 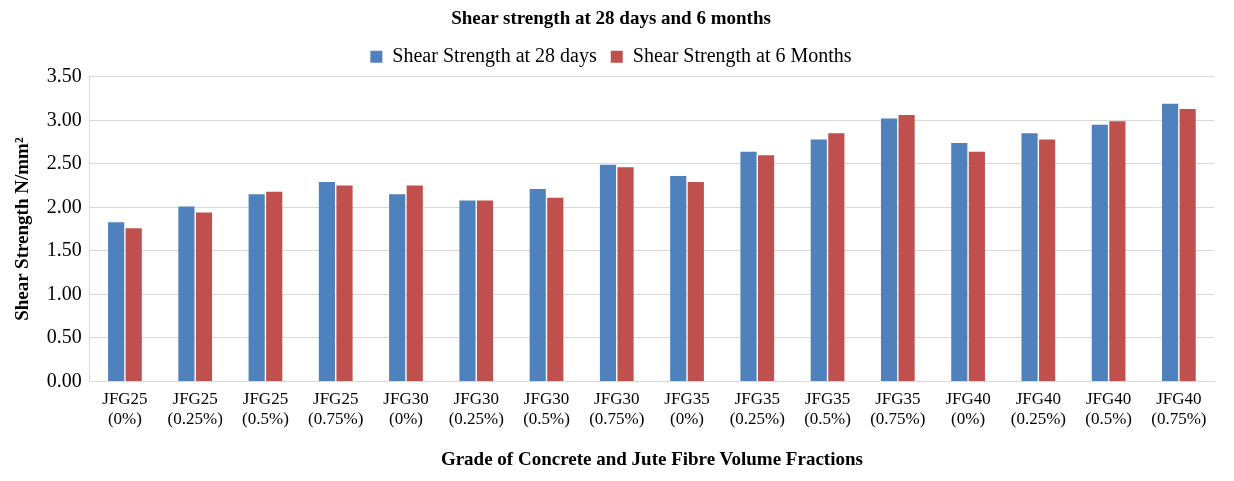 I want to click on x-tick-label: JFG30 (0.75%), so click(x=617, y=409).